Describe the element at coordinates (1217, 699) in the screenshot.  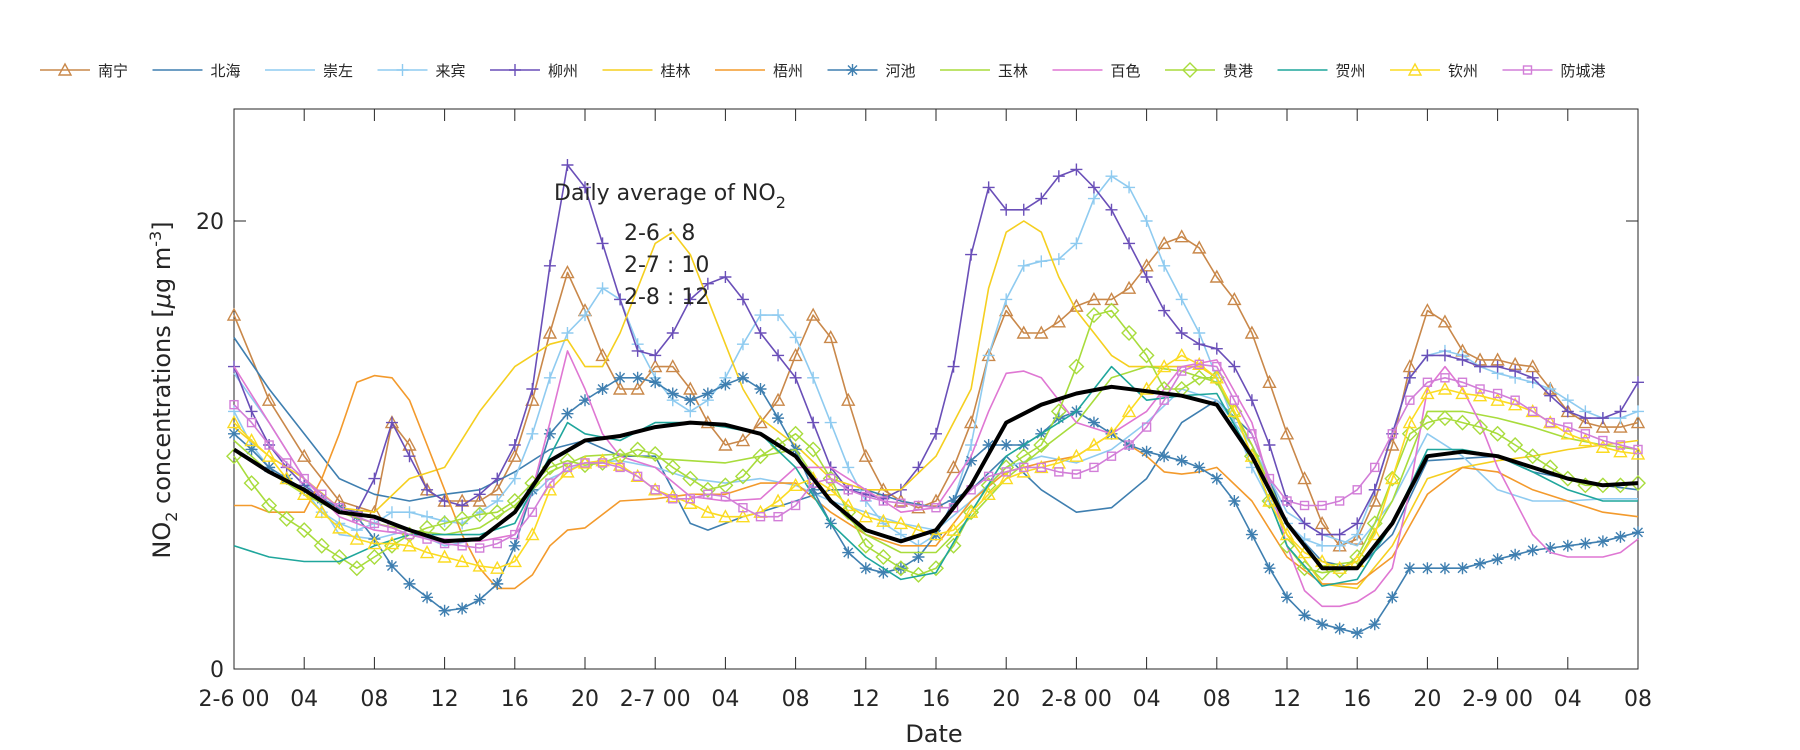
I see `x-tick-label: 08` at that location.